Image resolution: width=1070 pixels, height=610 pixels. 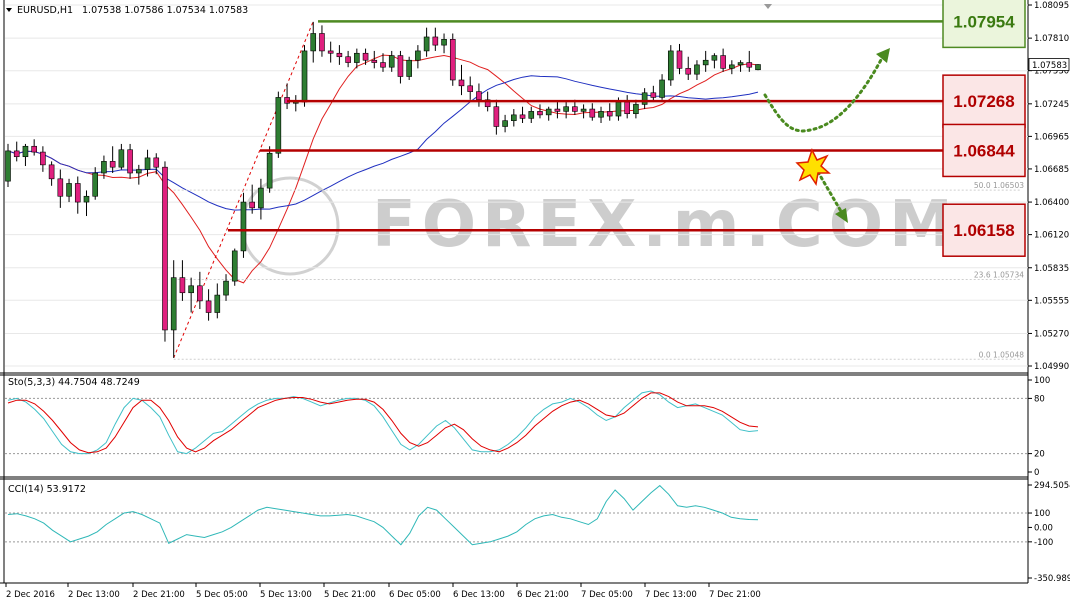 What do you see at coordinates (607, 595) in the screenshot?
I see `time-tick-label: 7 Dec 05:00` at bounding box center [607, 595].